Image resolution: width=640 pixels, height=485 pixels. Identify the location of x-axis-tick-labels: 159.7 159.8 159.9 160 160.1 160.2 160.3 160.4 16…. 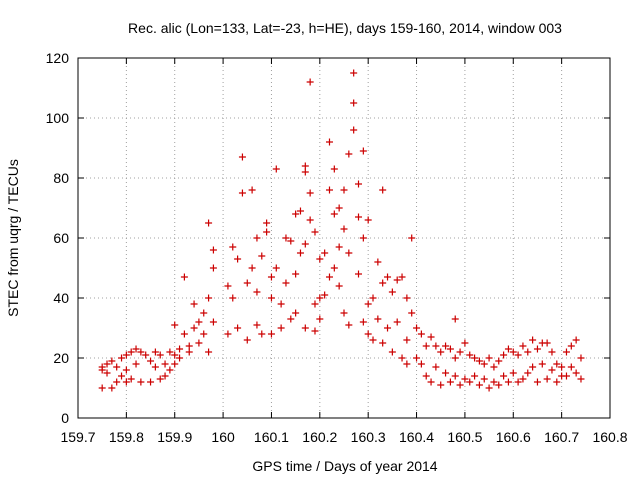
(343, 437).